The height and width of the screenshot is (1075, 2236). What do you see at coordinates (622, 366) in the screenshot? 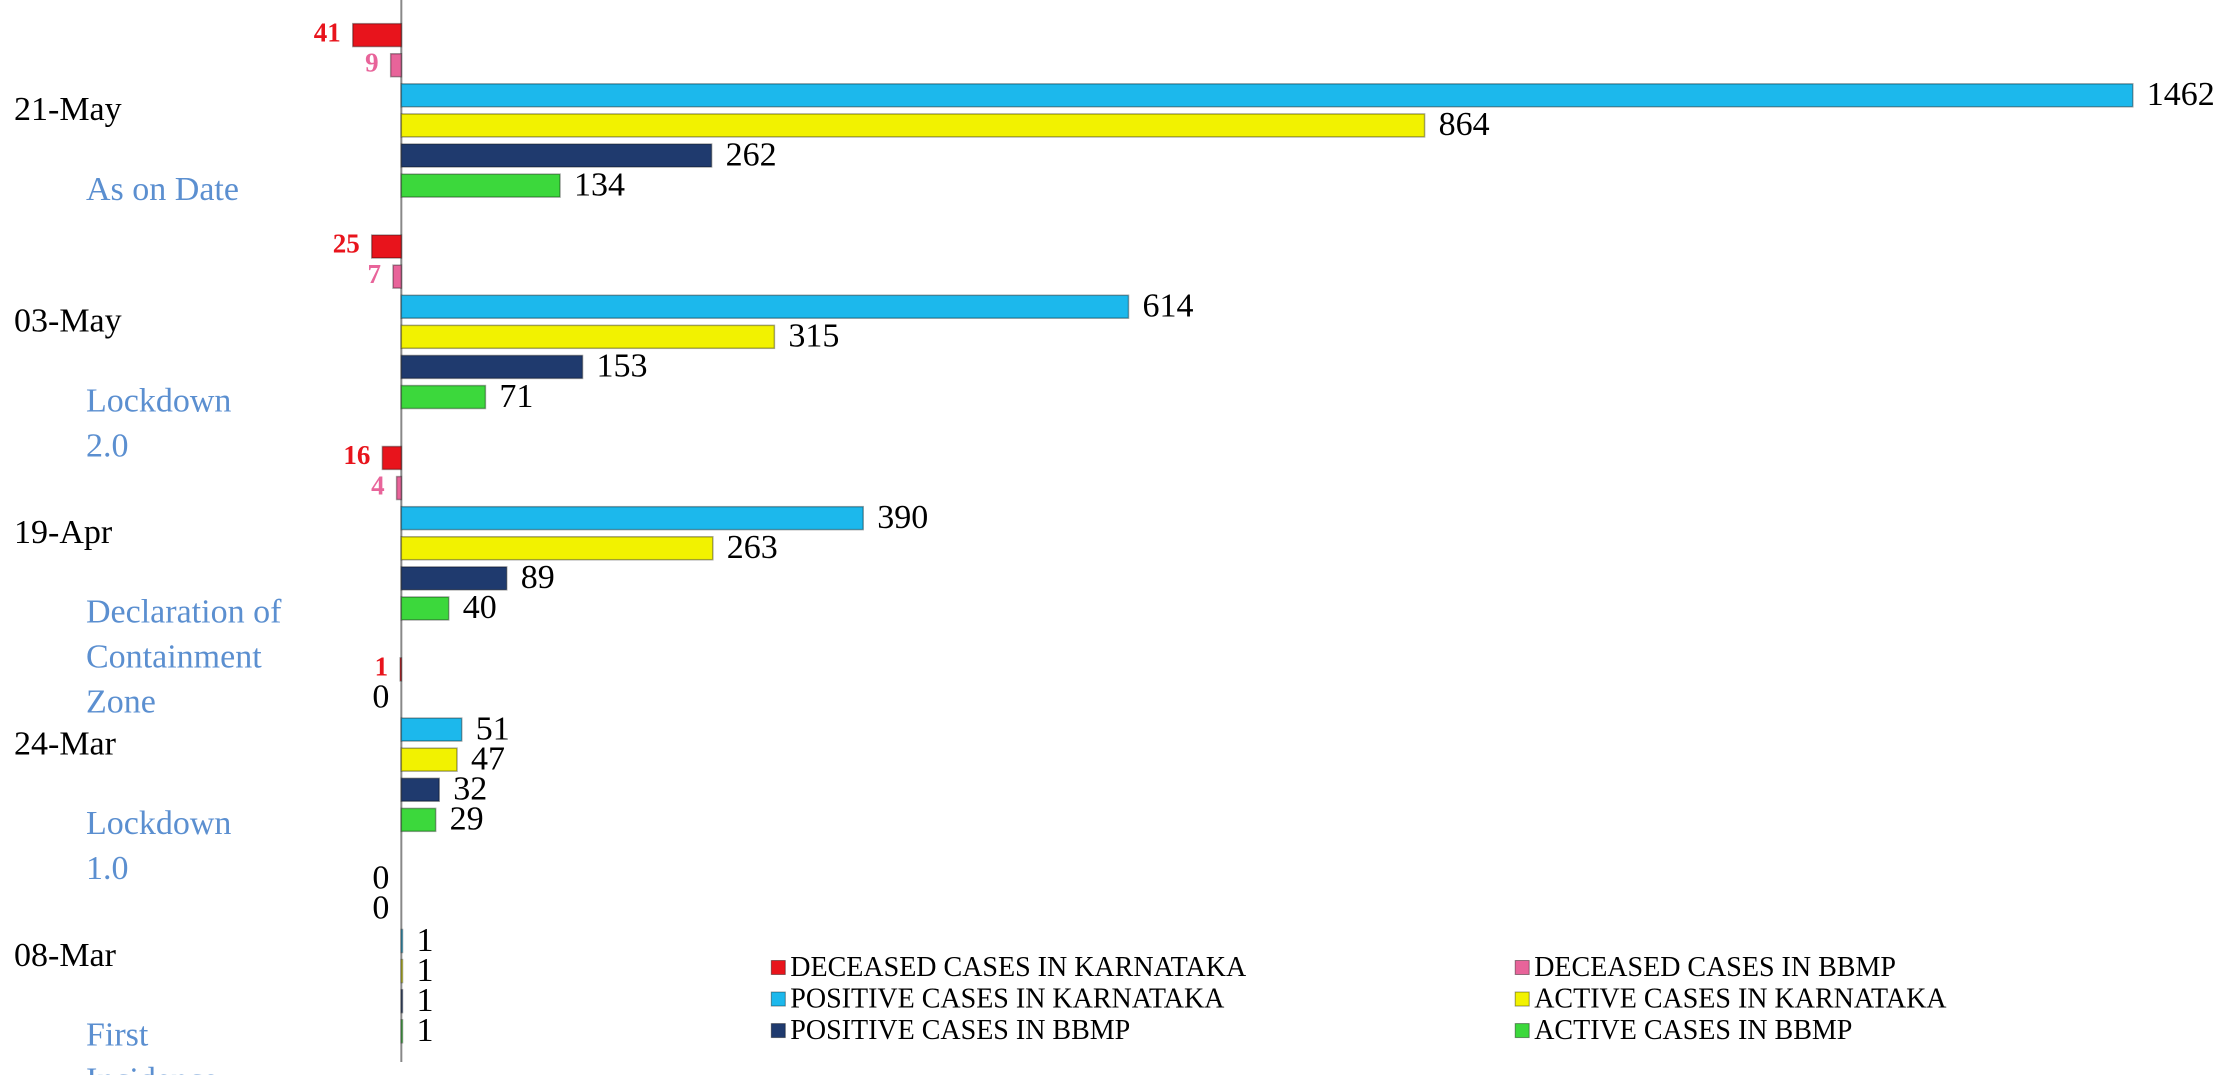
I see `value-label: 153` at bounding box center [622, 366].